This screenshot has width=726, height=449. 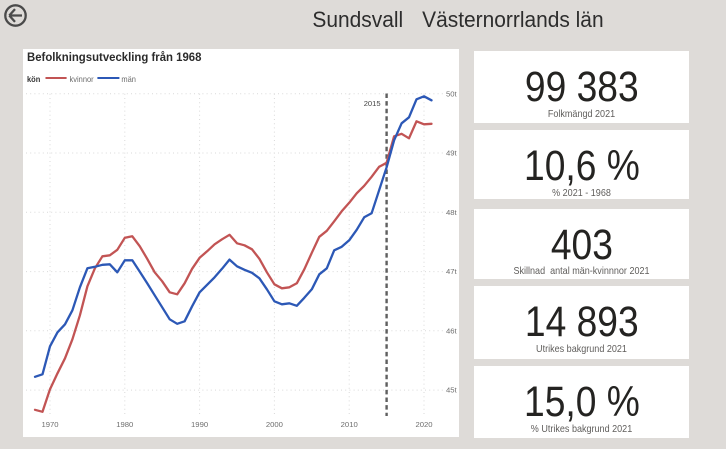 I want to click on svg-text: 1980, so click(x=124, y=424).